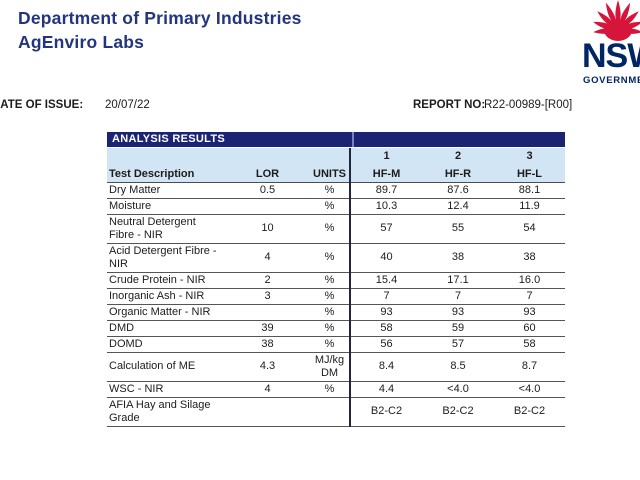 The height and width of the screenshot is (480, 640). What do you see at coordinates (458, 367) in the screenshot?
I see `cell-value-2: 8.5` at bounding box center [458, 367].